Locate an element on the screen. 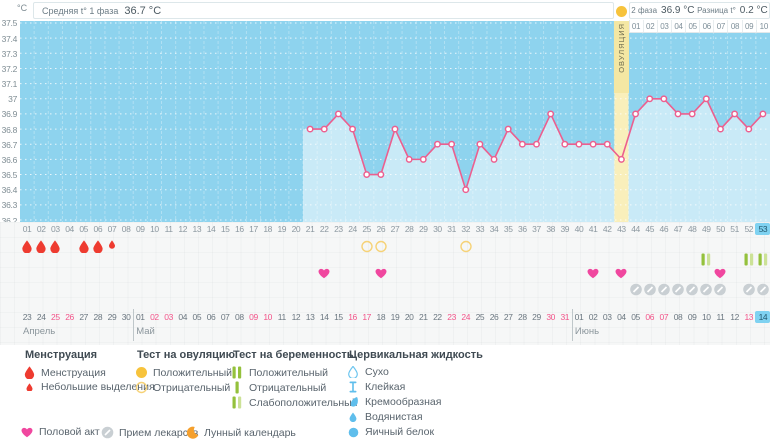  cycle-day-cell: 39 is located at coordinates (565, 229).